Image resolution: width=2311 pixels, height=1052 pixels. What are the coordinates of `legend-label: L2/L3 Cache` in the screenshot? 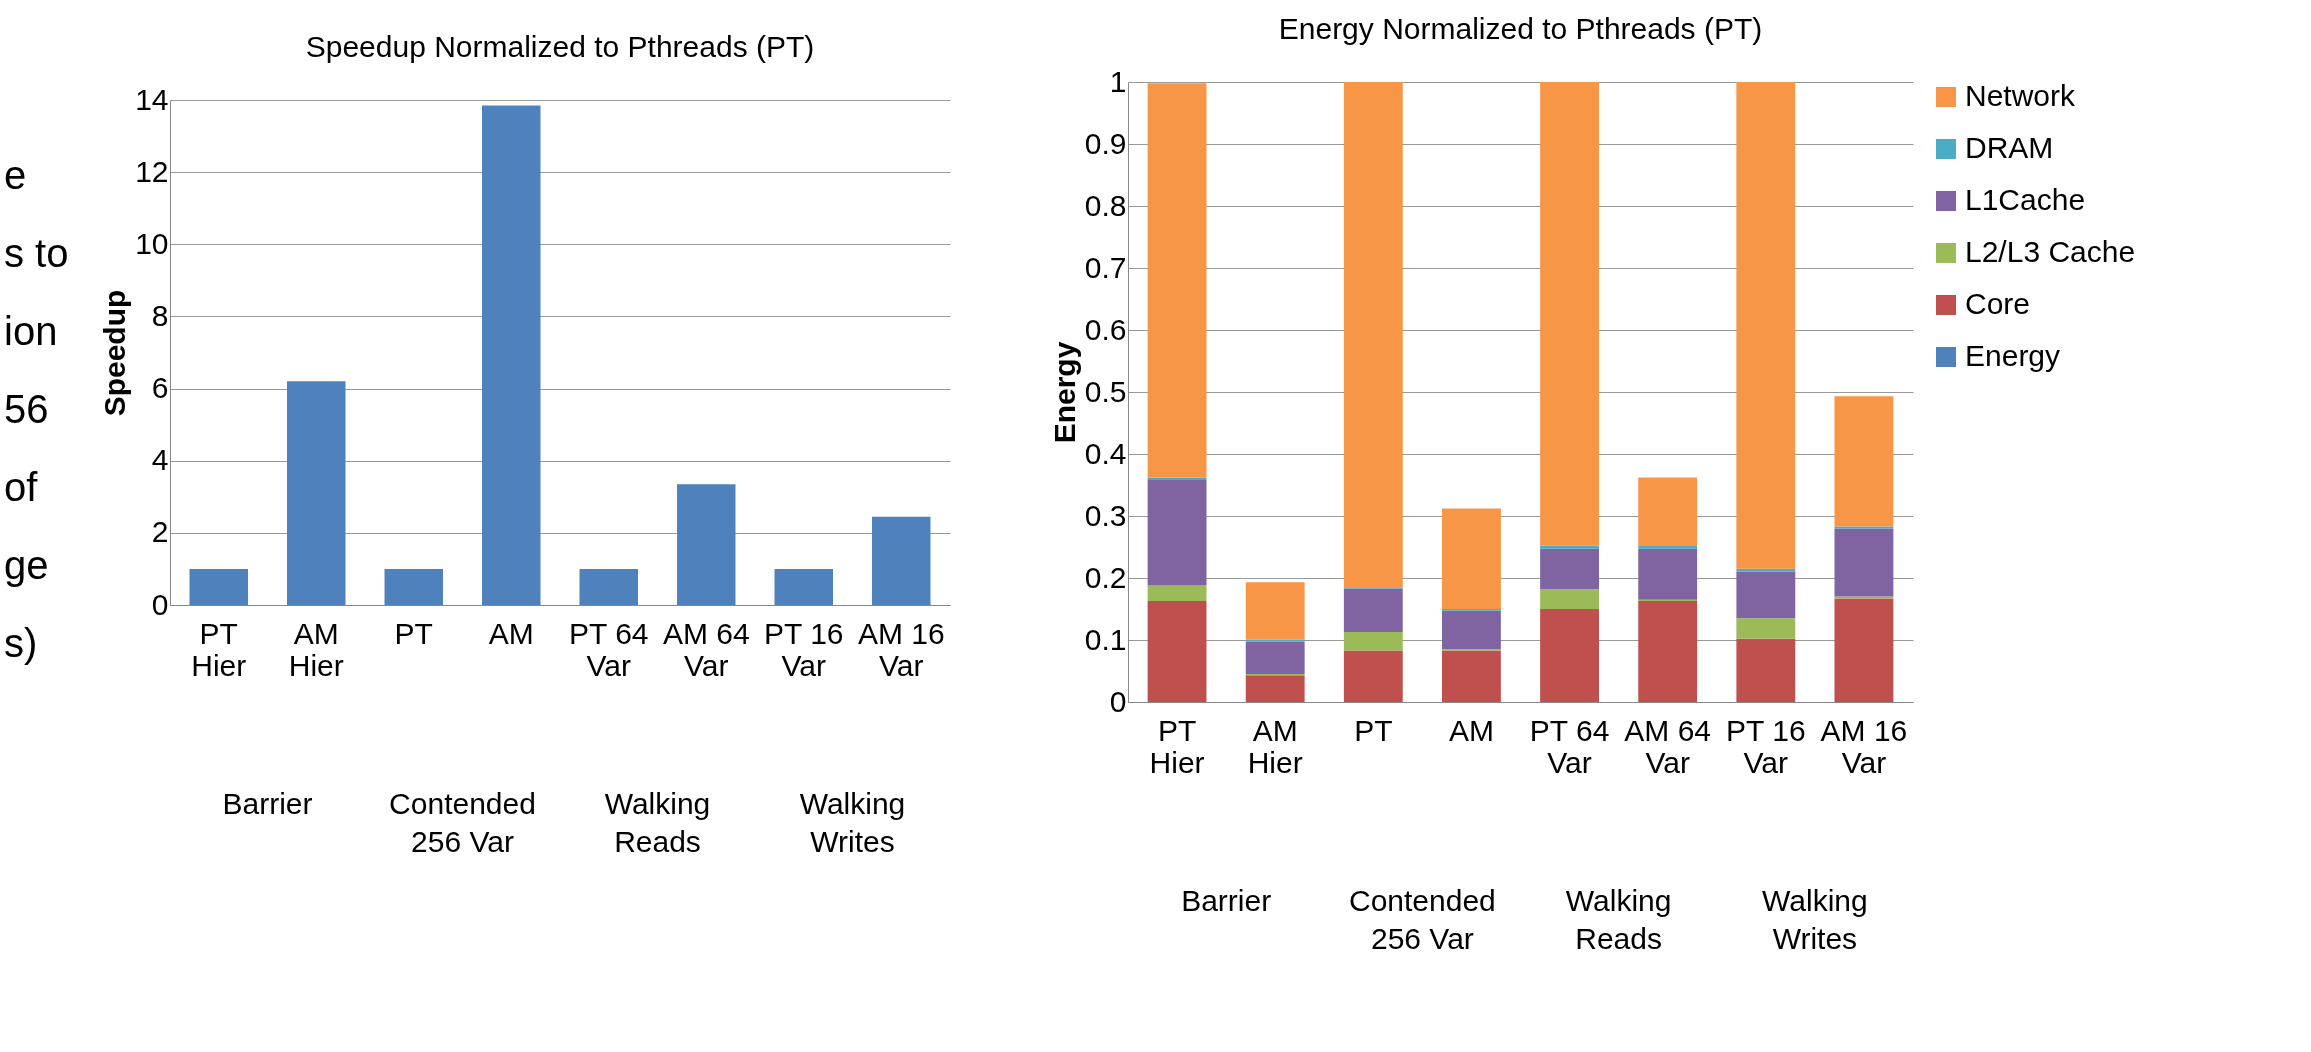 It's located at (2050, 251).